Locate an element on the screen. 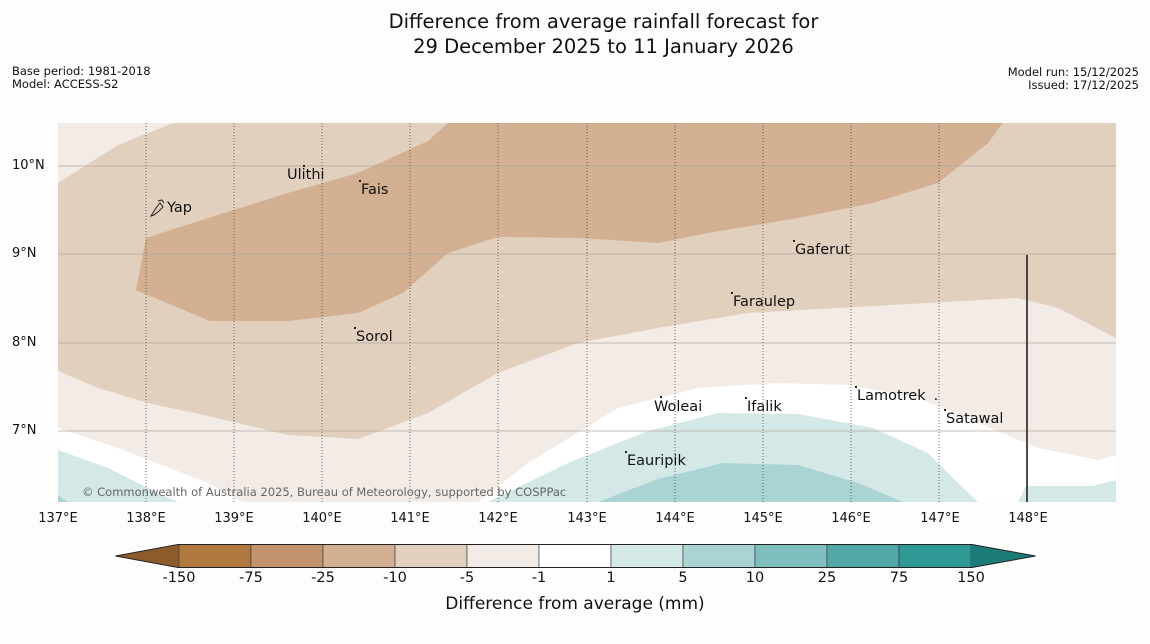 The width and height of the screenshot is (1150, 644). place-woleai: Woleai is located at coordinates (678, 405).